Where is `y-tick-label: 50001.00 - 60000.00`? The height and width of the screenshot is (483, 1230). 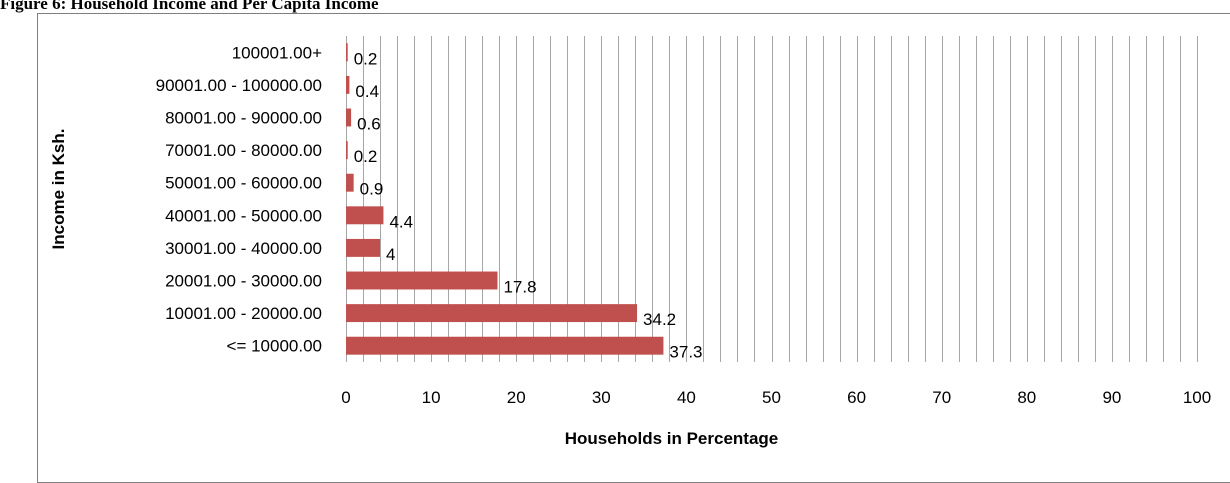
y-tick-label: 50001.00 - 60000.00 is located at coordinates (243, 183).